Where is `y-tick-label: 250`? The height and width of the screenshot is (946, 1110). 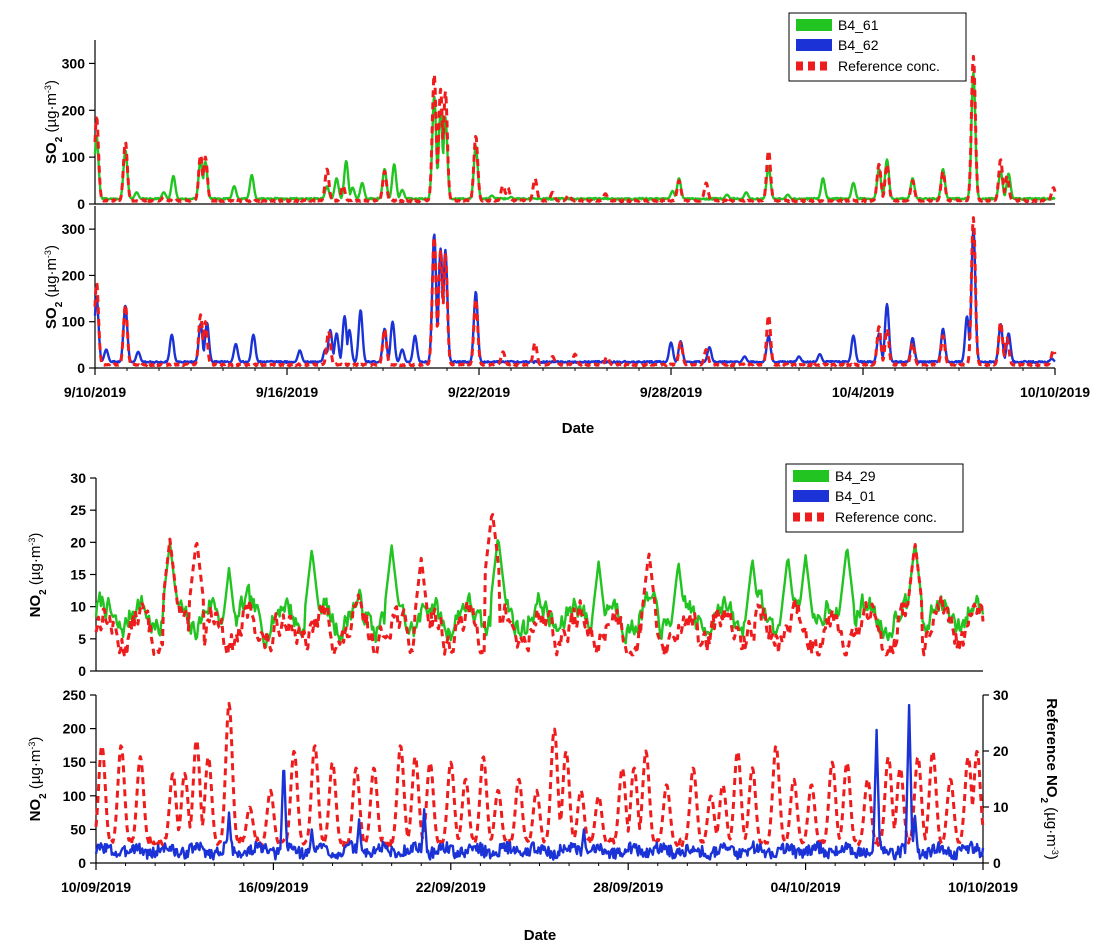 y-tick-label: 250 is located at coordinates (75, 695).